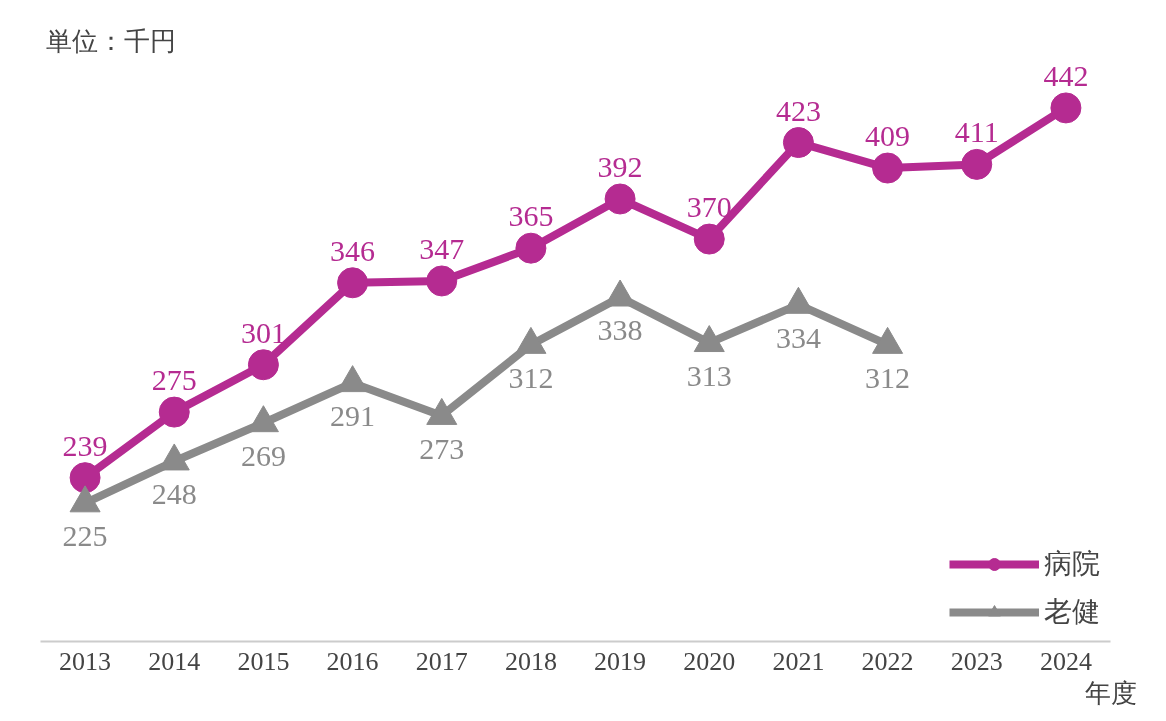 The image size is (1166, 721). I want to click on data-label: 347, so click(442, 248).